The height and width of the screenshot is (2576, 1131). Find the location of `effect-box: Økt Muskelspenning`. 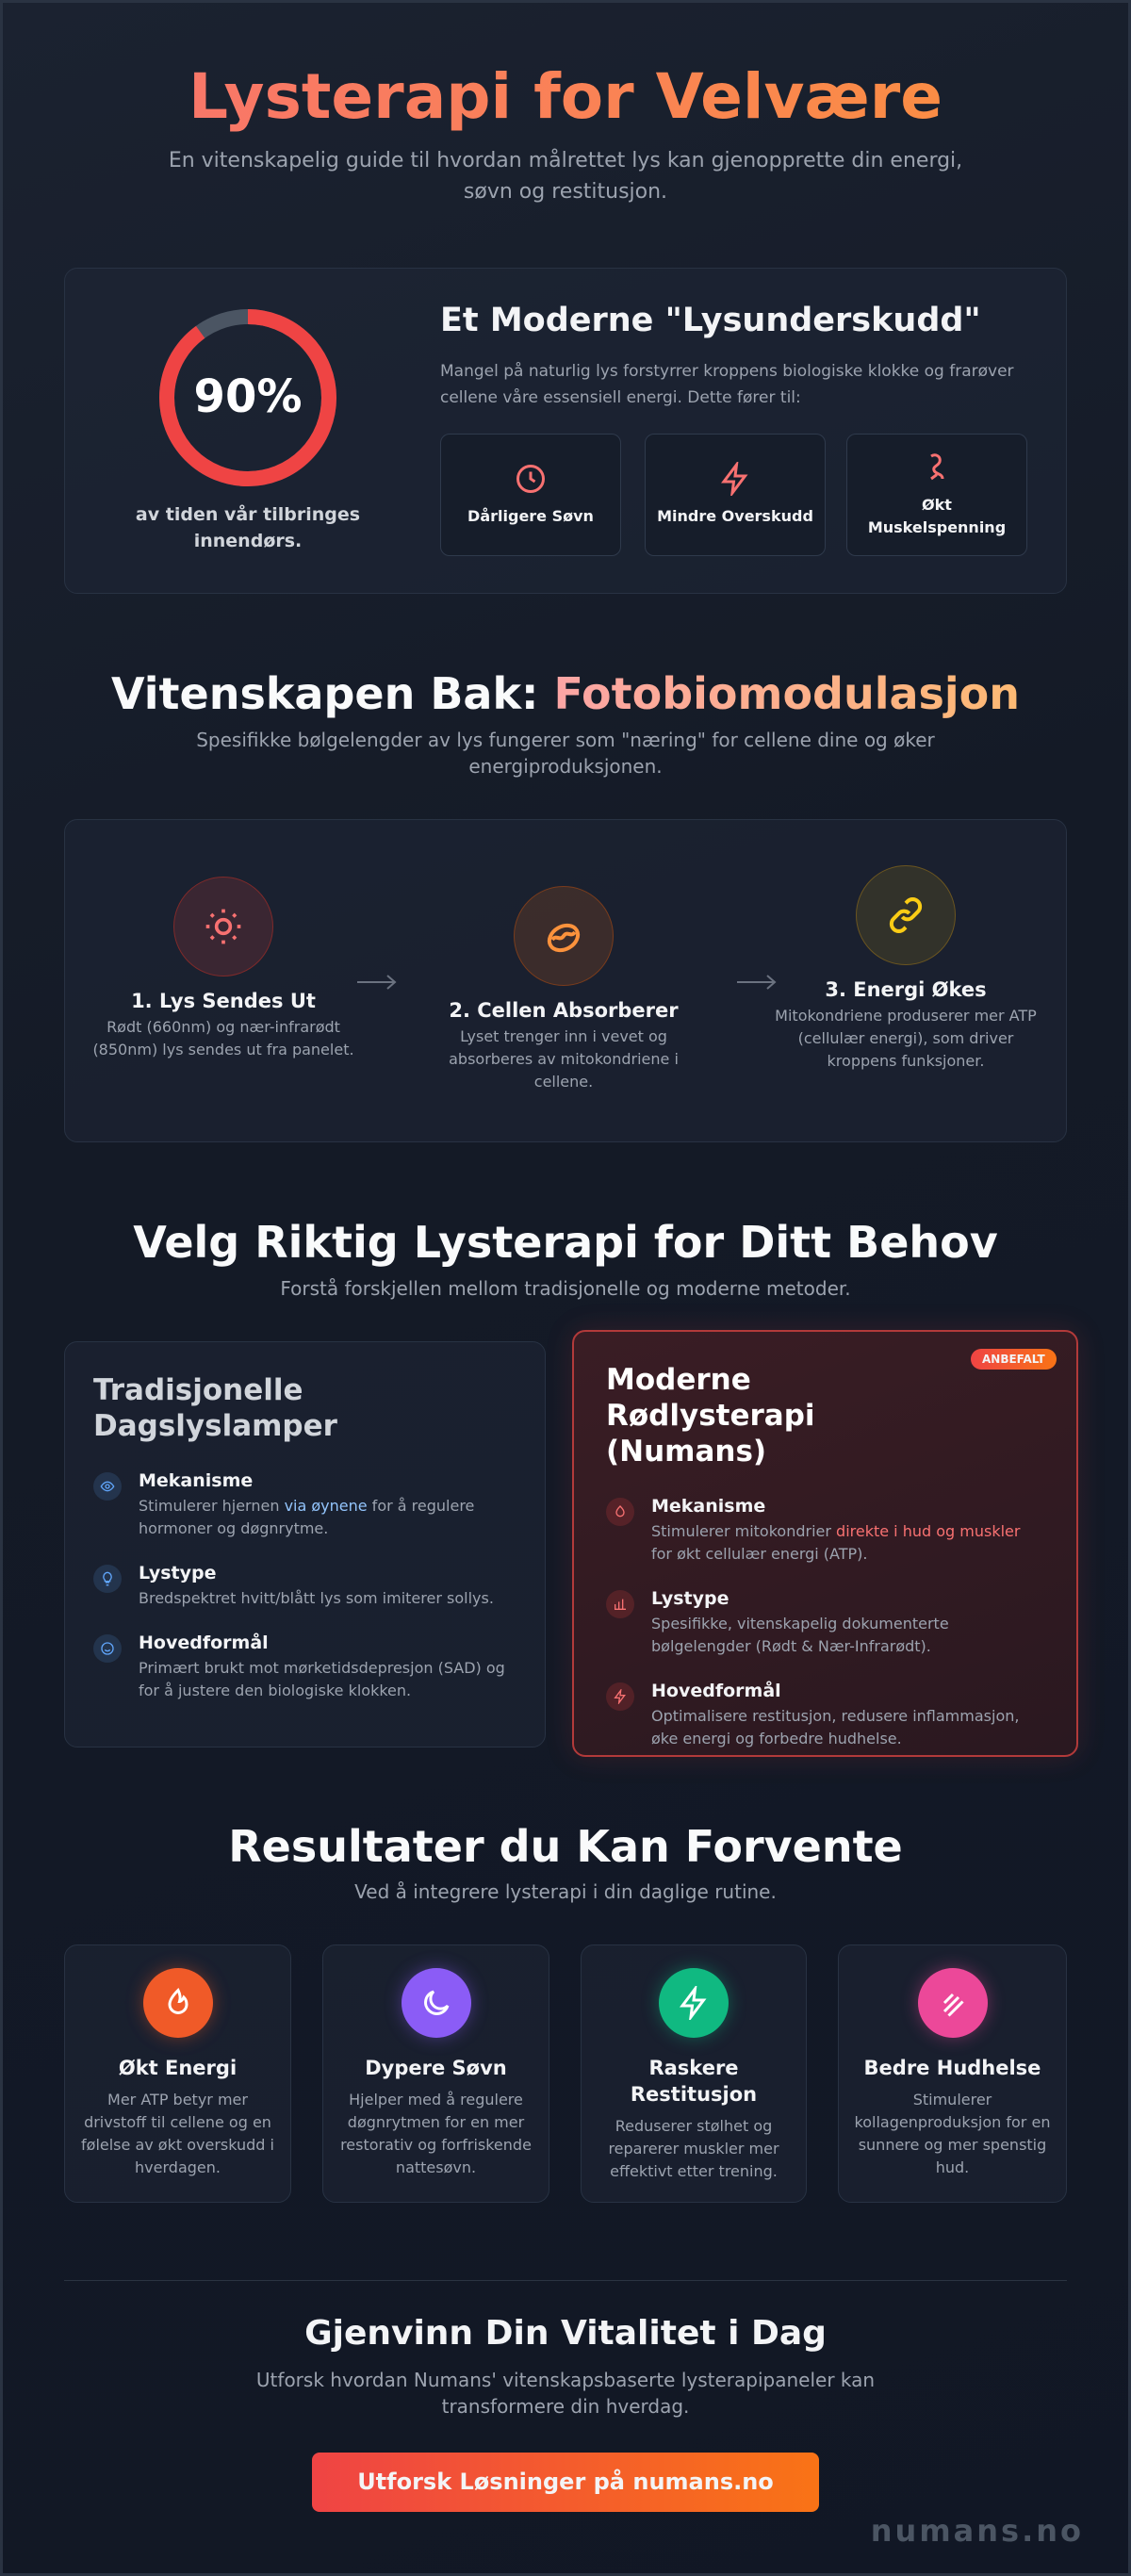

effect-box: Økt Muskelspenning is located at coordinates (937, 495).